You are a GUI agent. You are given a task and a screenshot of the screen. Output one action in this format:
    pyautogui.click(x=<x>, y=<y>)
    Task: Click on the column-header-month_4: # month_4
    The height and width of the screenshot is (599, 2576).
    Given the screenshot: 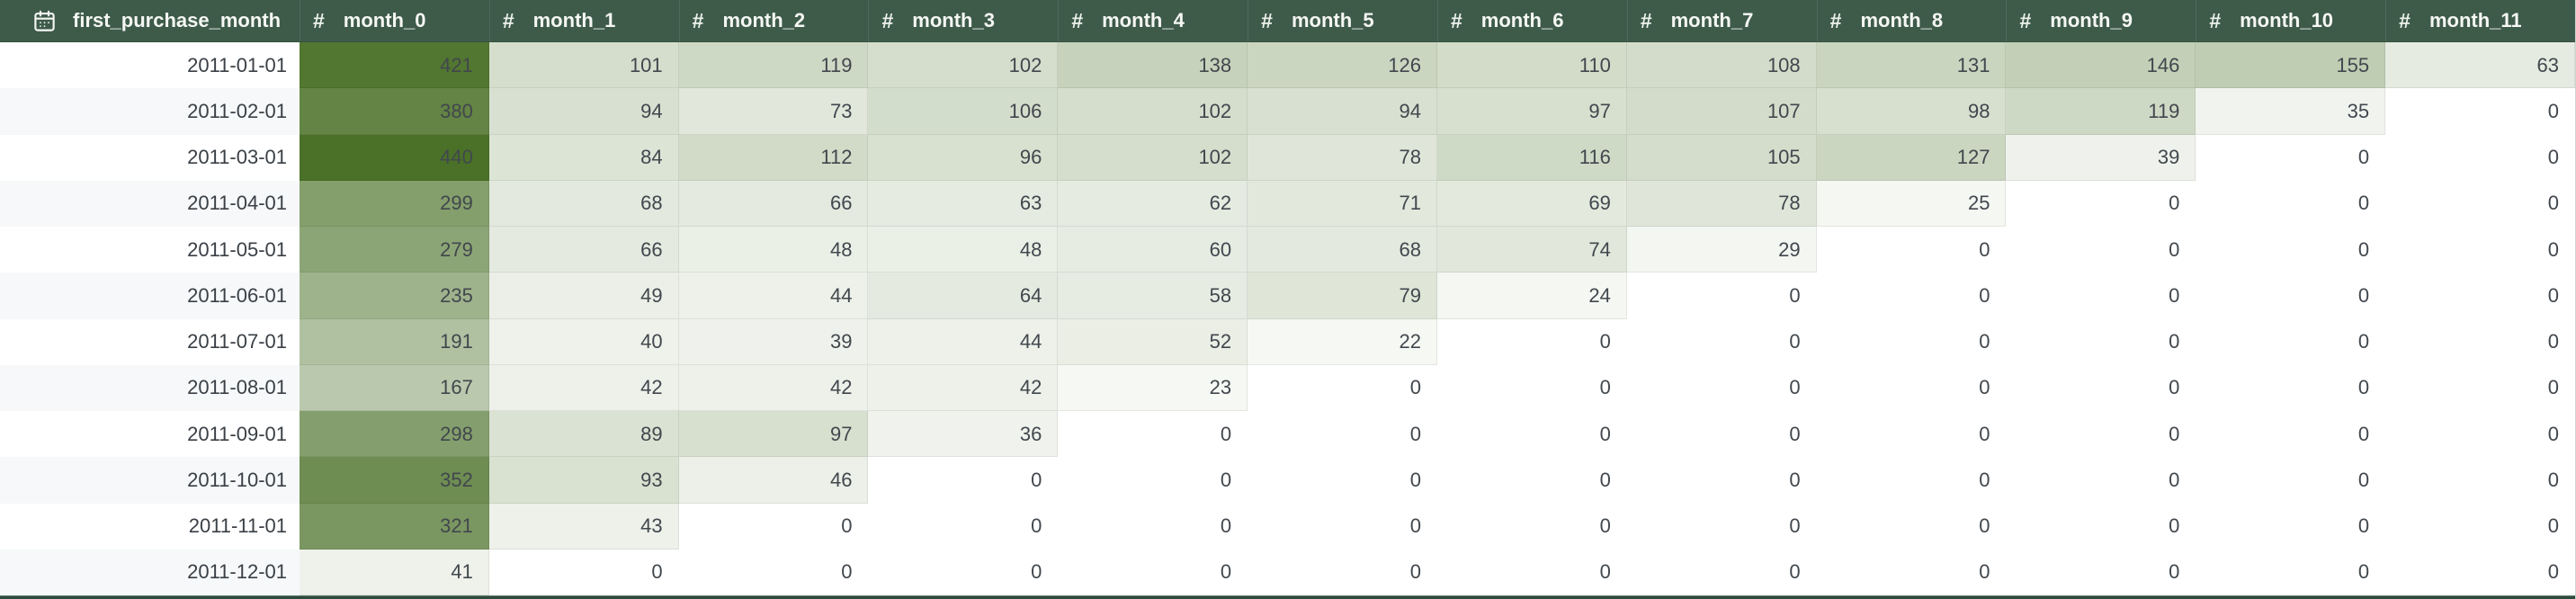 What is the action you would take?
    pyautogui.click(x=1153, y=20)
    